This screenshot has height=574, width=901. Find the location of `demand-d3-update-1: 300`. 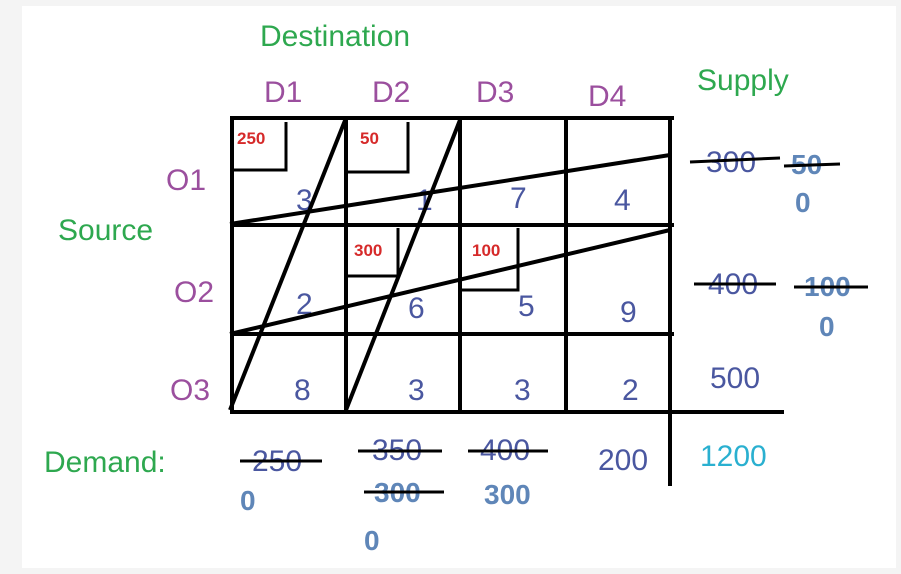

demand-d3-update-1: 300 is located at coordinates (507, 494).